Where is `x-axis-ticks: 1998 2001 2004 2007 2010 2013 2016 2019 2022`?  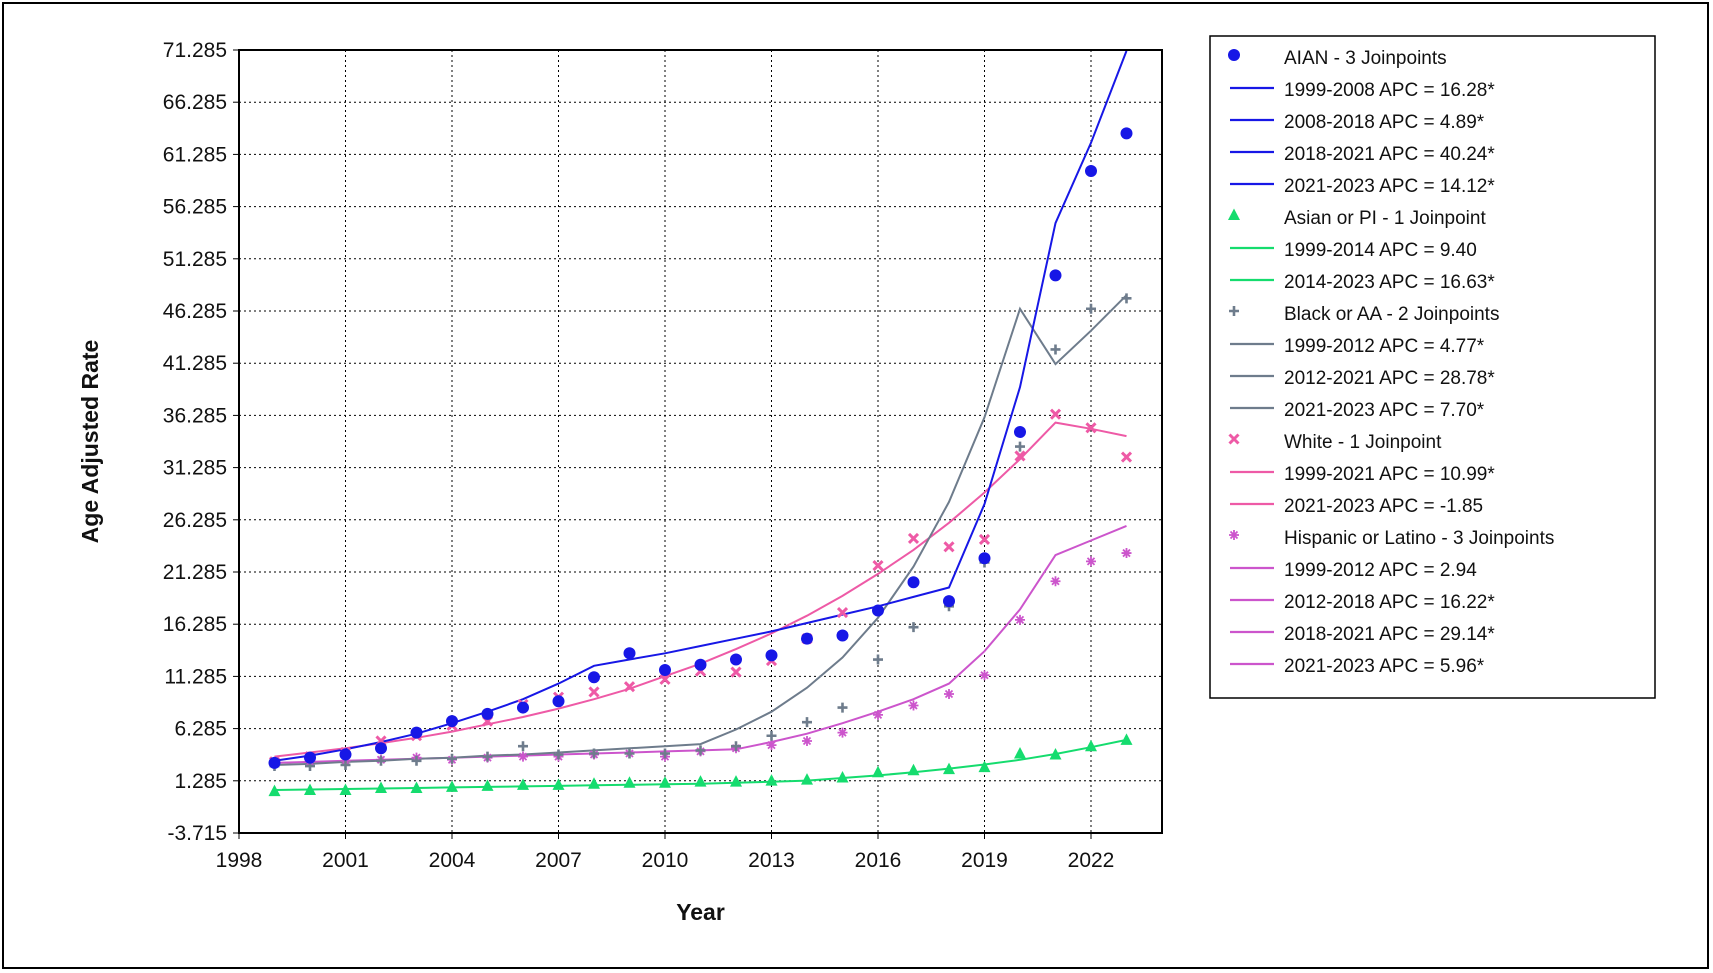 x-axis-ticks: 1998 2001 2004 2007 2010 2013 2016 2019 2022 is located at coordinates (665, 852).